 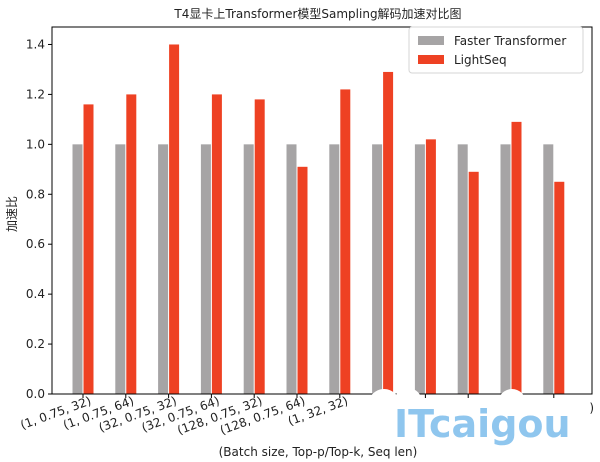 I want to click on y-tick-label: 0.6, so click(x=35, y=244).